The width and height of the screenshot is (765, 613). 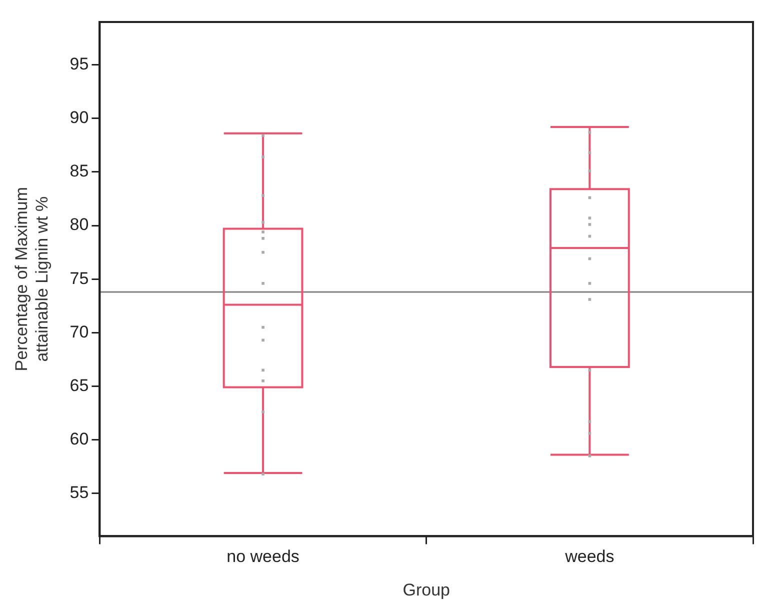 What do you see at coordinates (32, 279) in the screenshot?
I see `y-axis-title: Percentage of Maximum attainable Lignin wt %` at bounding box center [32, 279].